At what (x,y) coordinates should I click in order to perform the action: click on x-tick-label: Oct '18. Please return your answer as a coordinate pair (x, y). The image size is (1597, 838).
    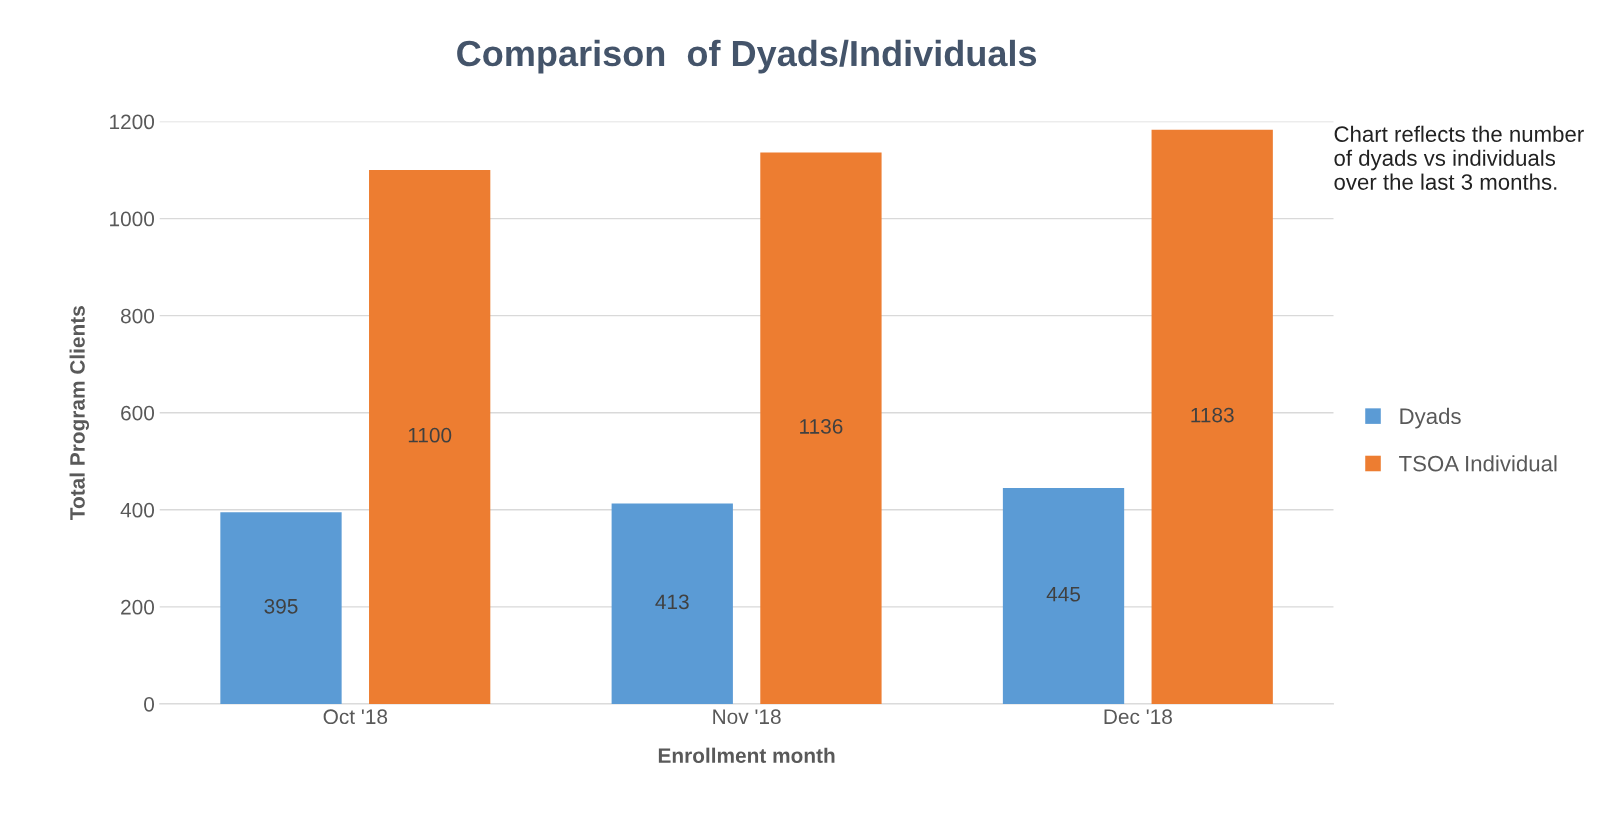
    Looking at the image, I should click on (355, 717).